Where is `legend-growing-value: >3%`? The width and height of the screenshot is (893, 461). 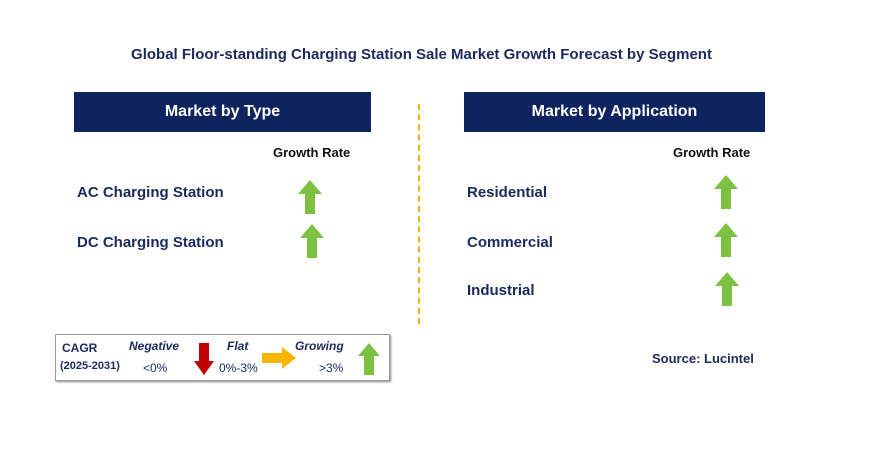
legend-growing-value: >3% is located at coordinates (331, 368).